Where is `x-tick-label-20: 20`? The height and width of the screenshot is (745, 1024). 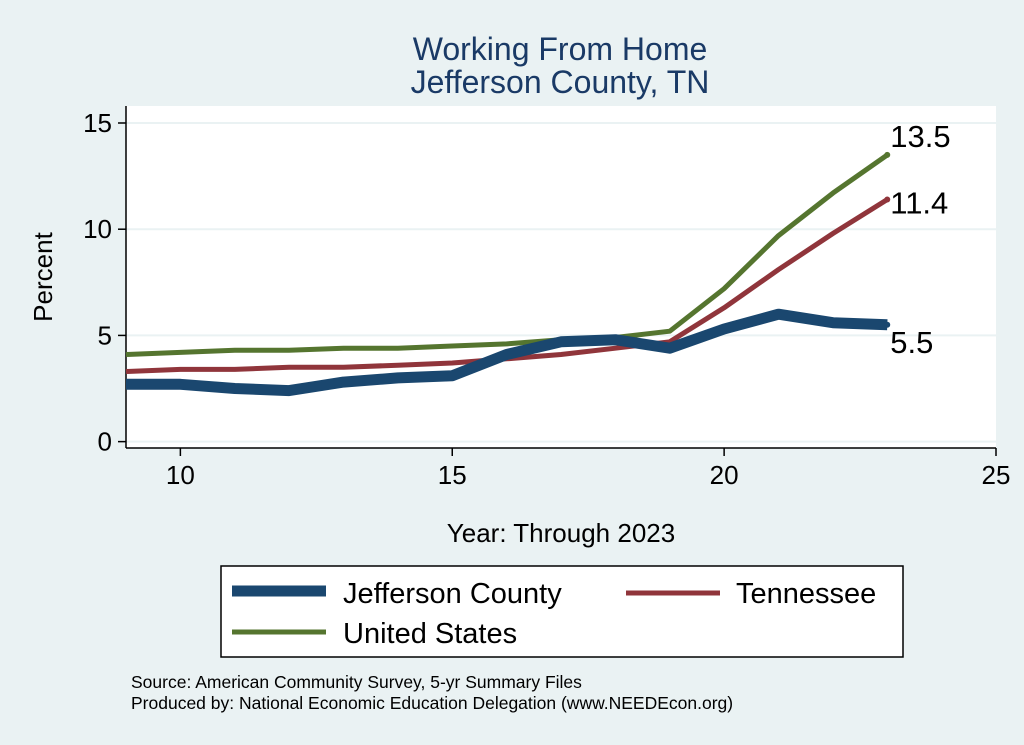 x-tick-label-20: 20 is located at coordinates (724, 475).